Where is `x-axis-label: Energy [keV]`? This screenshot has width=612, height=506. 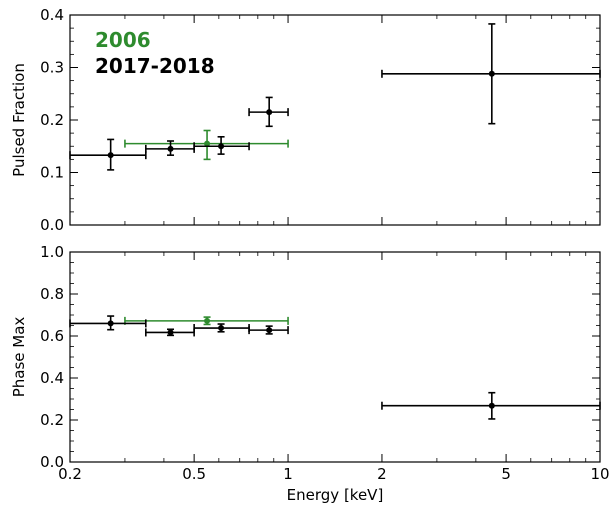
x-axis-label: Energy [keV] is located at coordinates (335, 495).